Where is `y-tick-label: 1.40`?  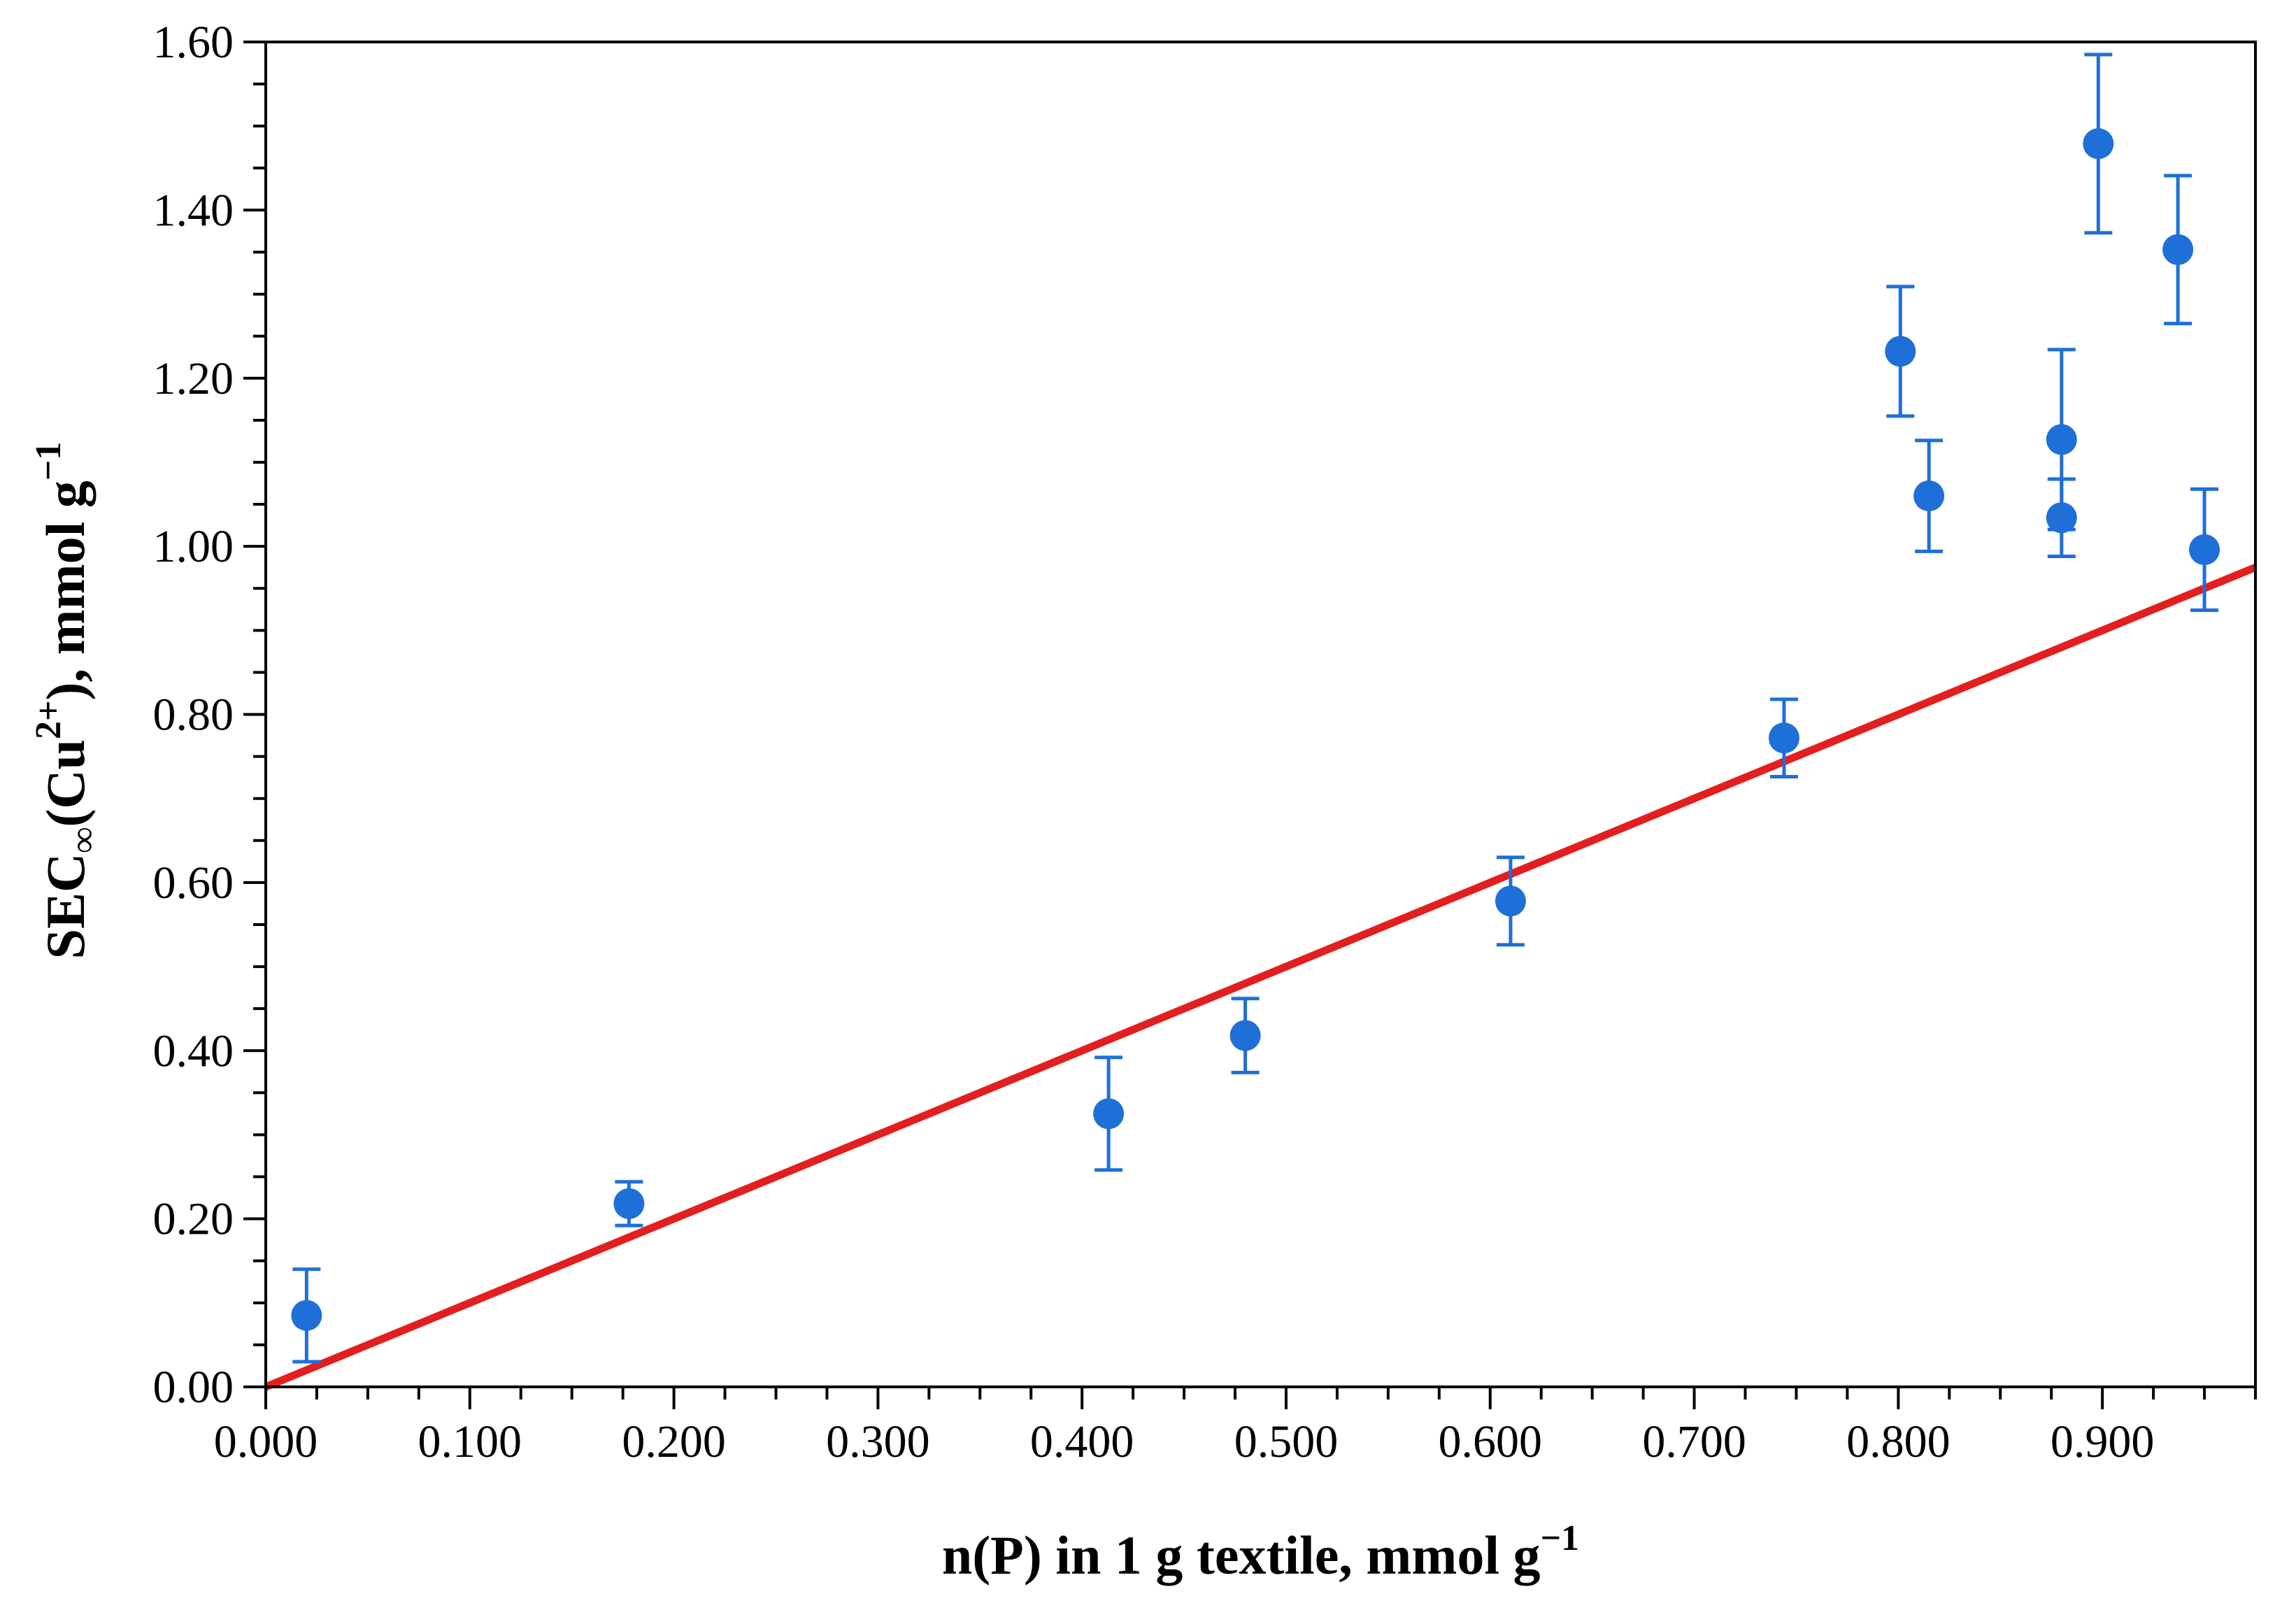 y-tick-label: 1.40 is located at coordinates (193, 210).